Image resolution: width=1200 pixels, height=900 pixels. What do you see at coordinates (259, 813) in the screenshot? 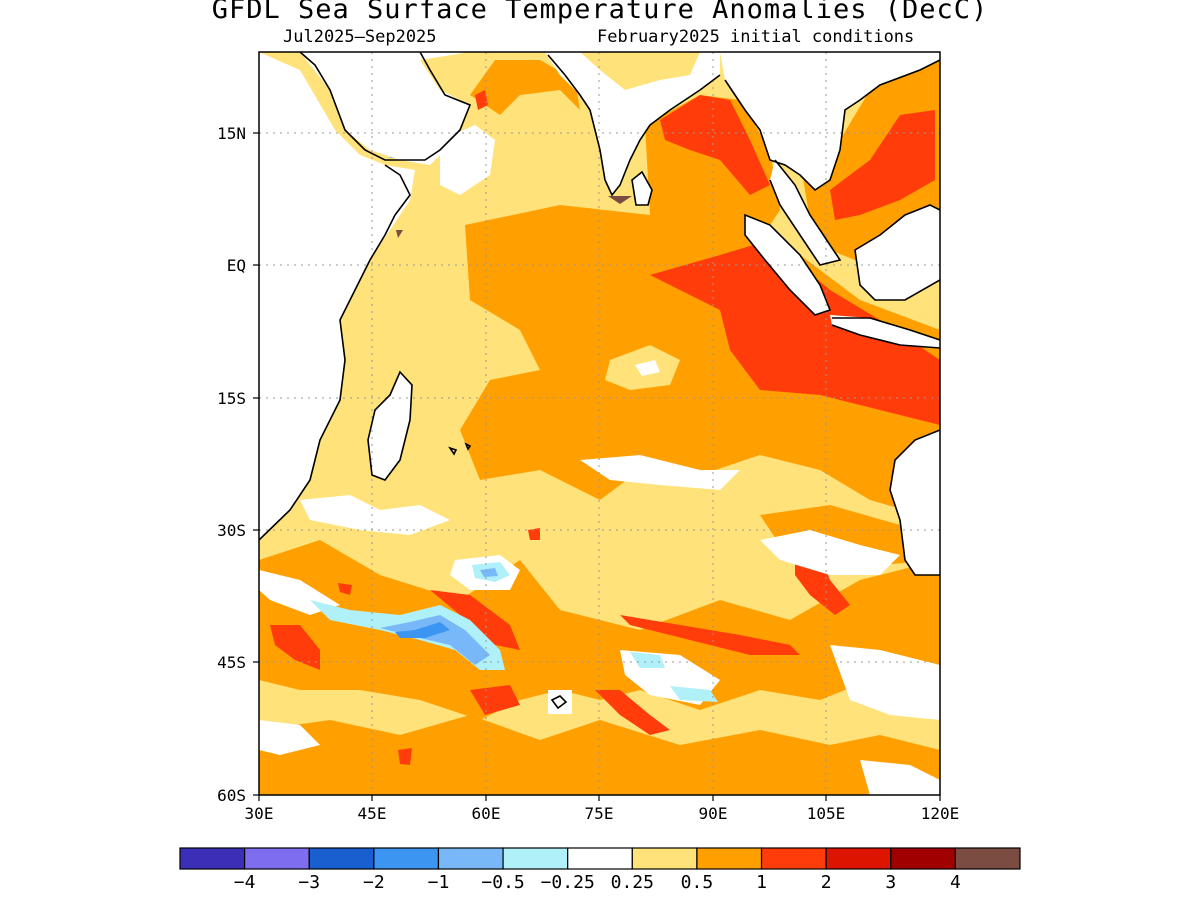
I see `x-tick-label: 30E` at bounding box center [259, 813].